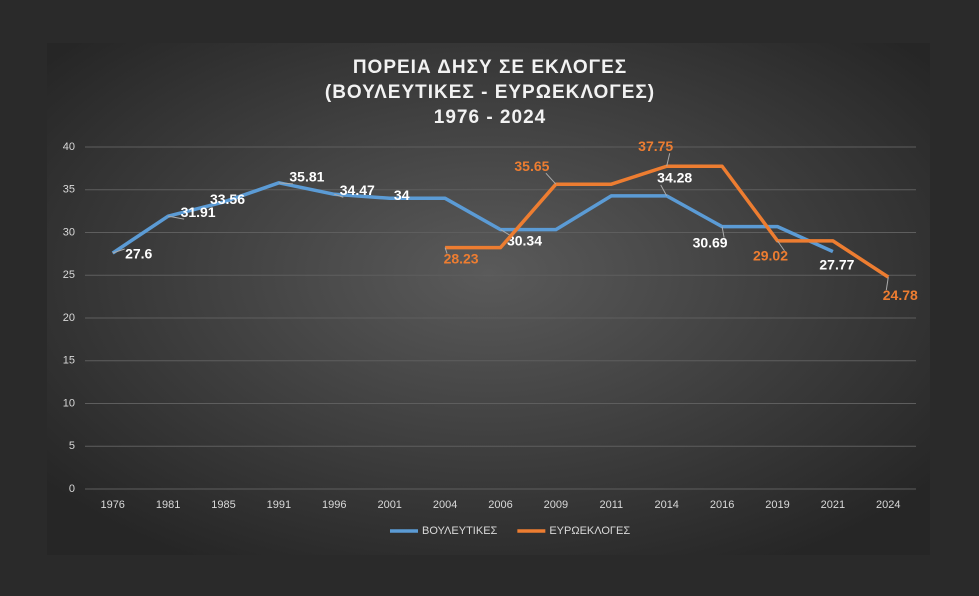  Describe the element at coordinates (357, 190) in the screenshot. I see `data-label: 34.47` at that location.